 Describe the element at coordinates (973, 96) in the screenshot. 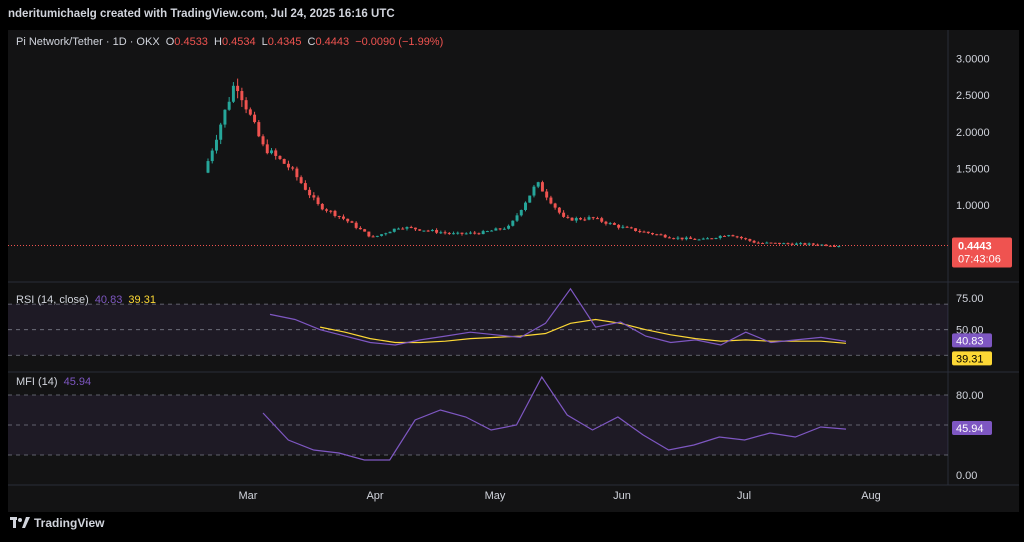

I see `price-tick-label: 2.5000` at that location.